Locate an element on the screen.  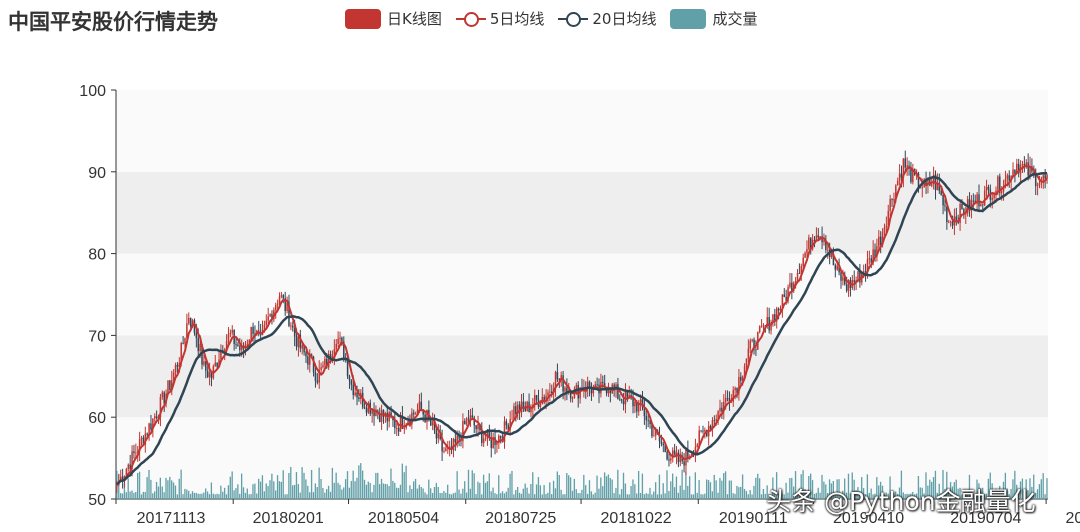
ma5-line-icon is located at coordinates (470, 19).